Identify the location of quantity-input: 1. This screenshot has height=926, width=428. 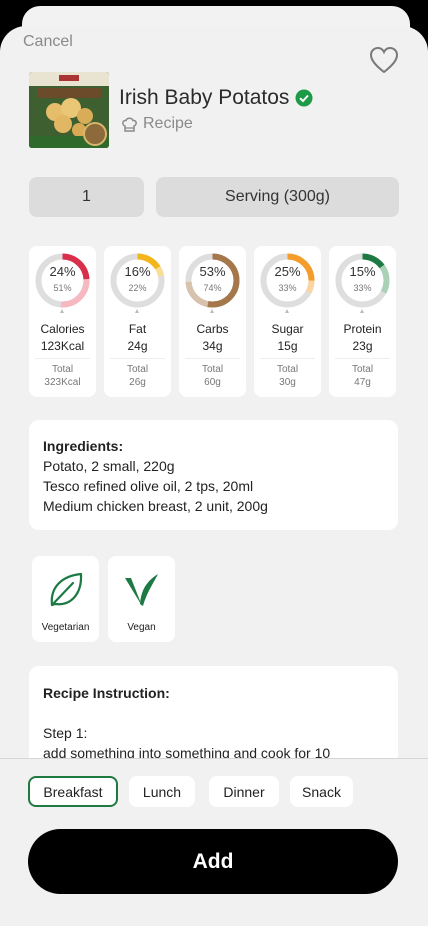
(86, 197).